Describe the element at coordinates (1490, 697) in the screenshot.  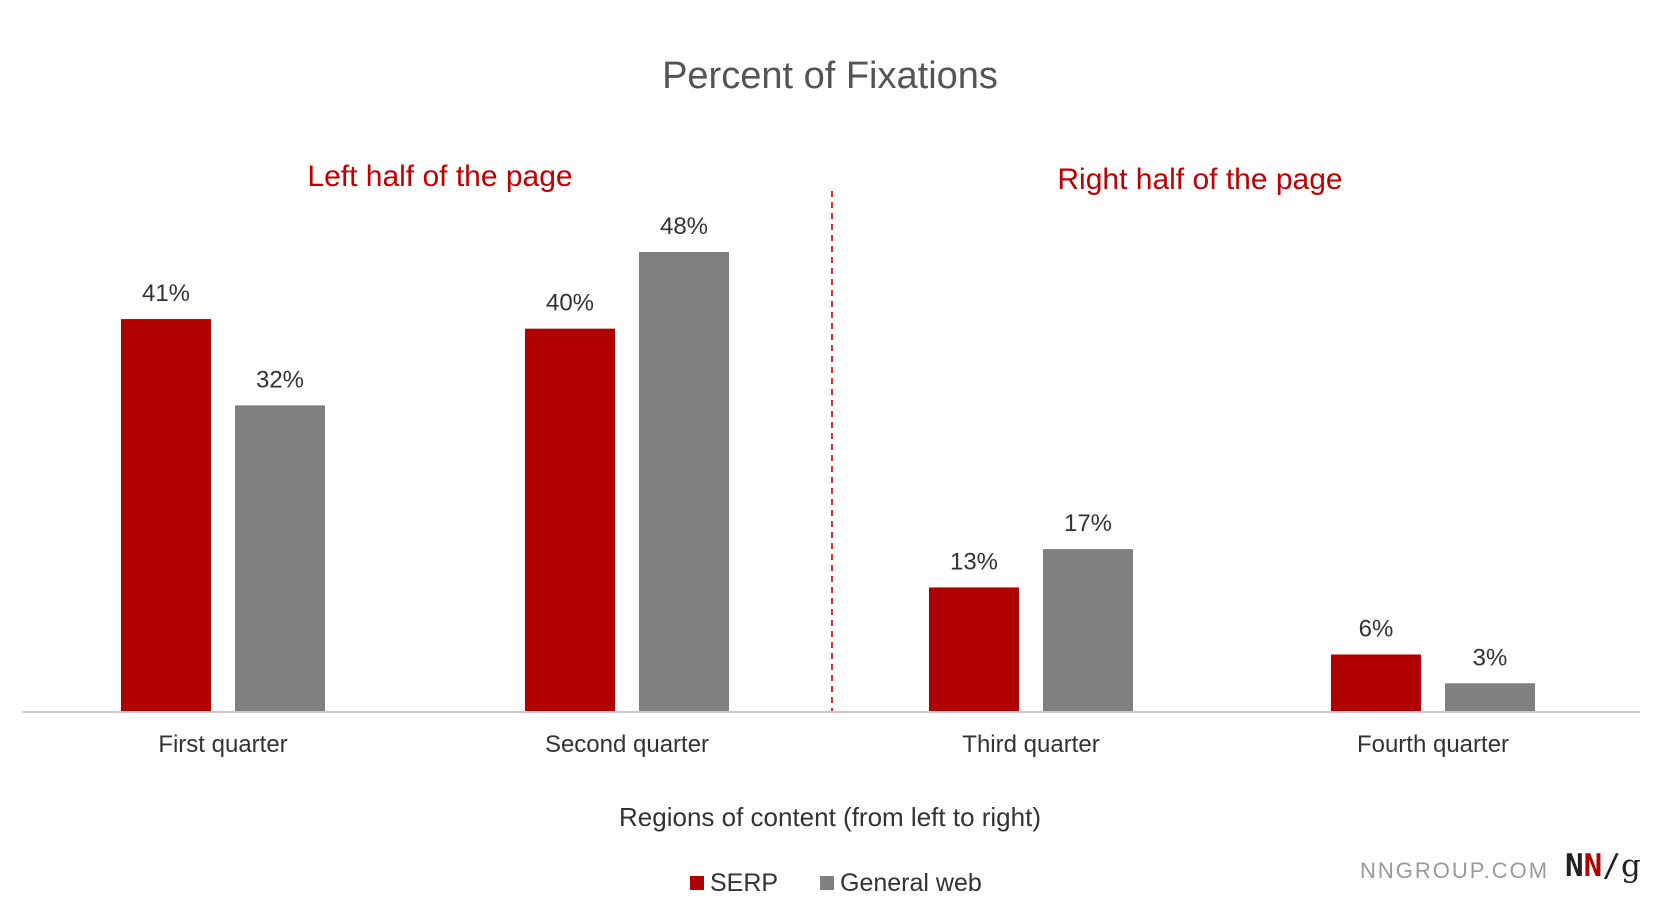
I see `bar-general-web-fourth-quarter` at that location.